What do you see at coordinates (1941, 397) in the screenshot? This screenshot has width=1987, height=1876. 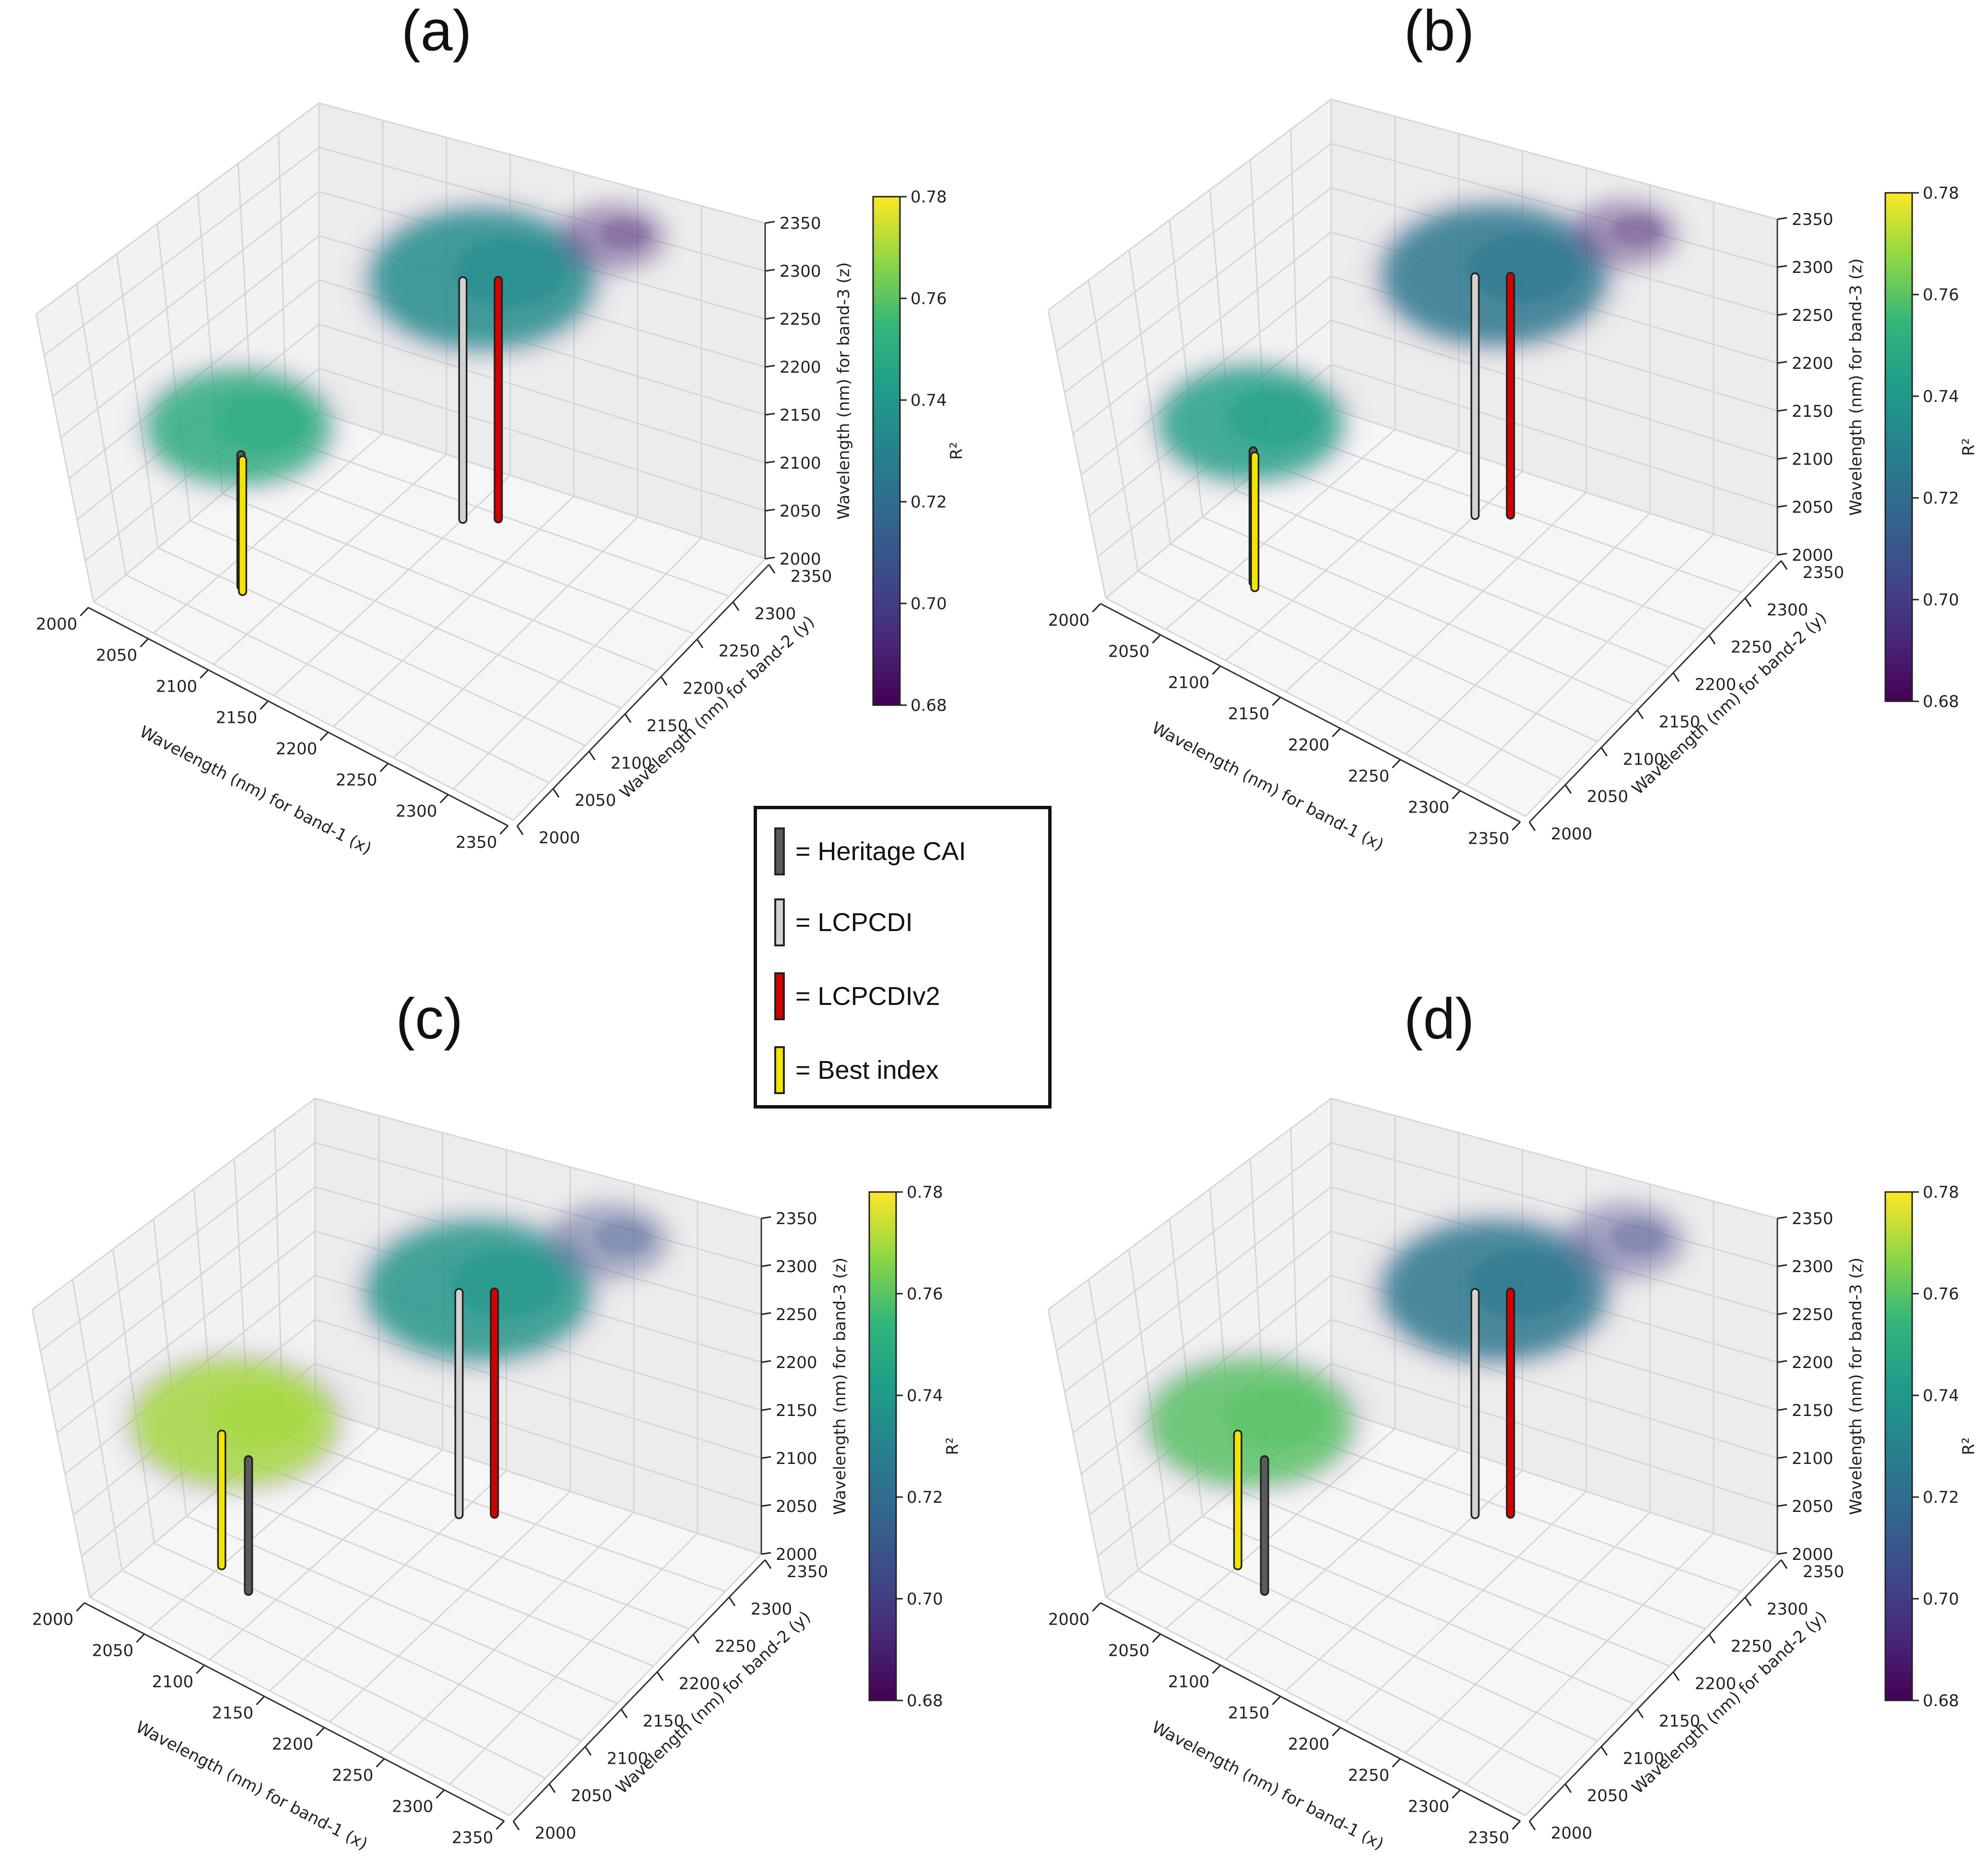 I see `colorbar-tick-label: 0.74` at bounding box center [1941, 397].